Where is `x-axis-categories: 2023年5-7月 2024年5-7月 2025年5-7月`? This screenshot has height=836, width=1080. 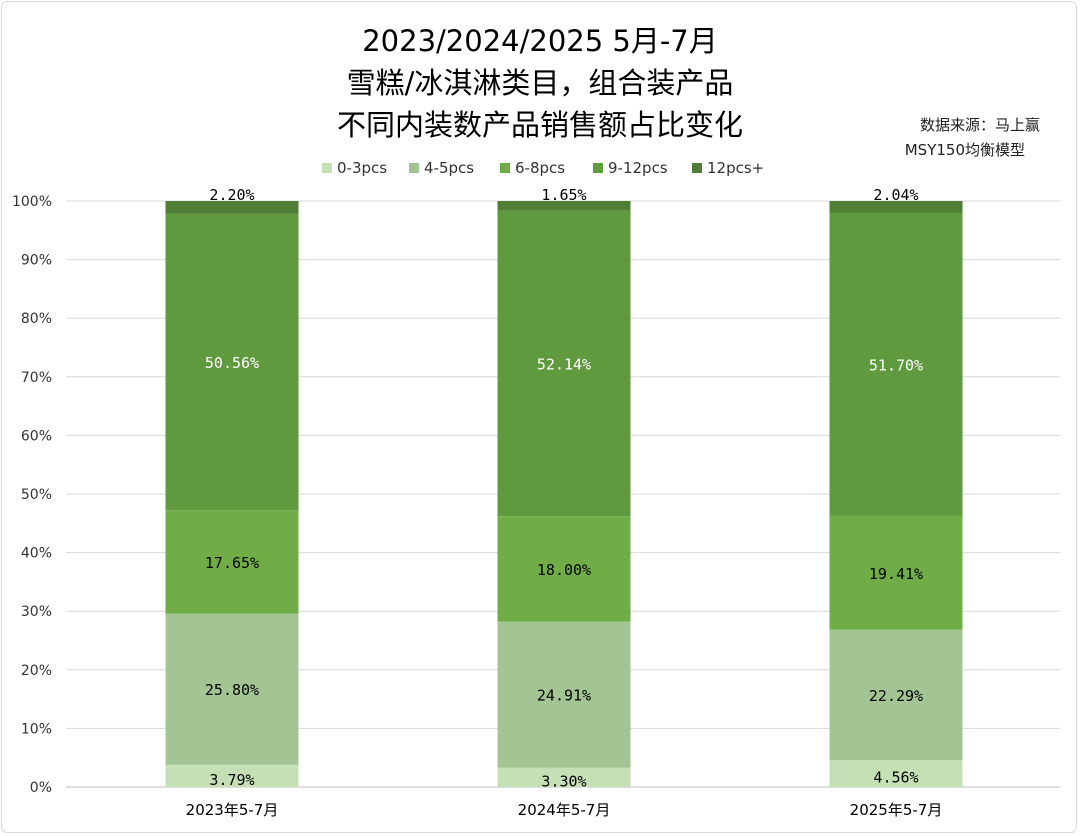 x-axis-categories: 2023年5-7月 2024年5-7月 2025年5-7月 is located at coordinates (564, 810).